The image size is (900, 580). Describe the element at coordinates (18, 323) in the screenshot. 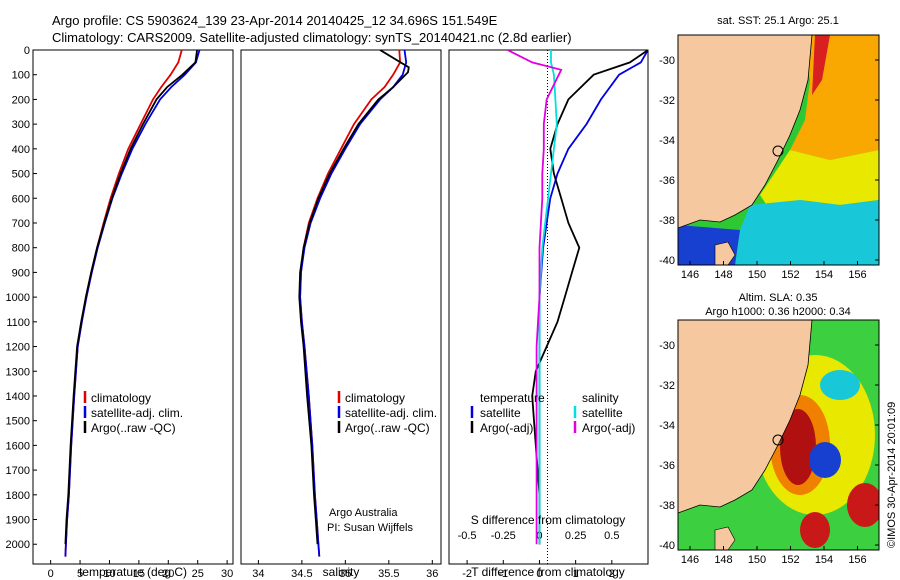

I see `depth-tick-label: 1100` at that location.